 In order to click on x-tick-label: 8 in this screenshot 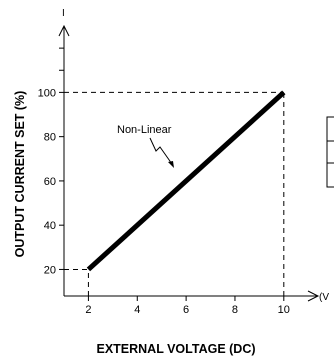, I will do `click(235, 310)`.